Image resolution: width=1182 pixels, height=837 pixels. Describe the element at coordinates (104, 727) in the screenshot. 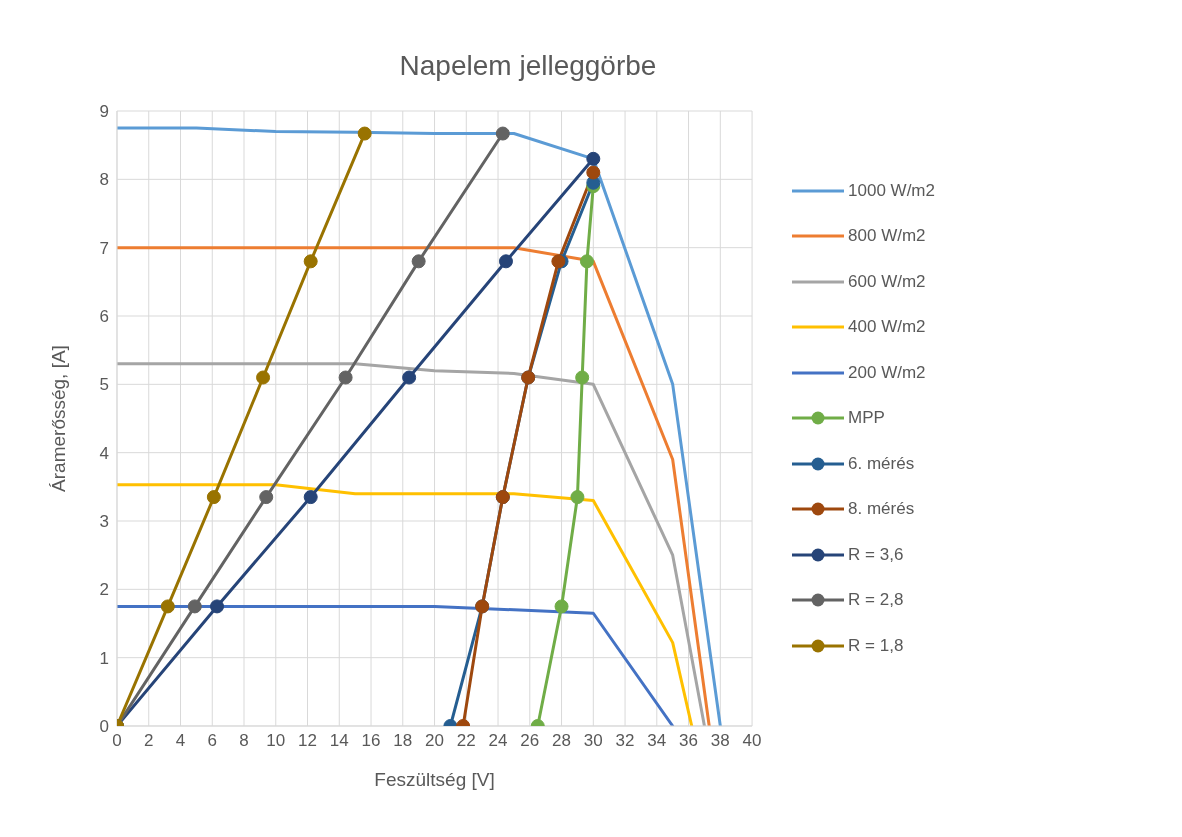

I see `y-tick-label: 0` at that location.